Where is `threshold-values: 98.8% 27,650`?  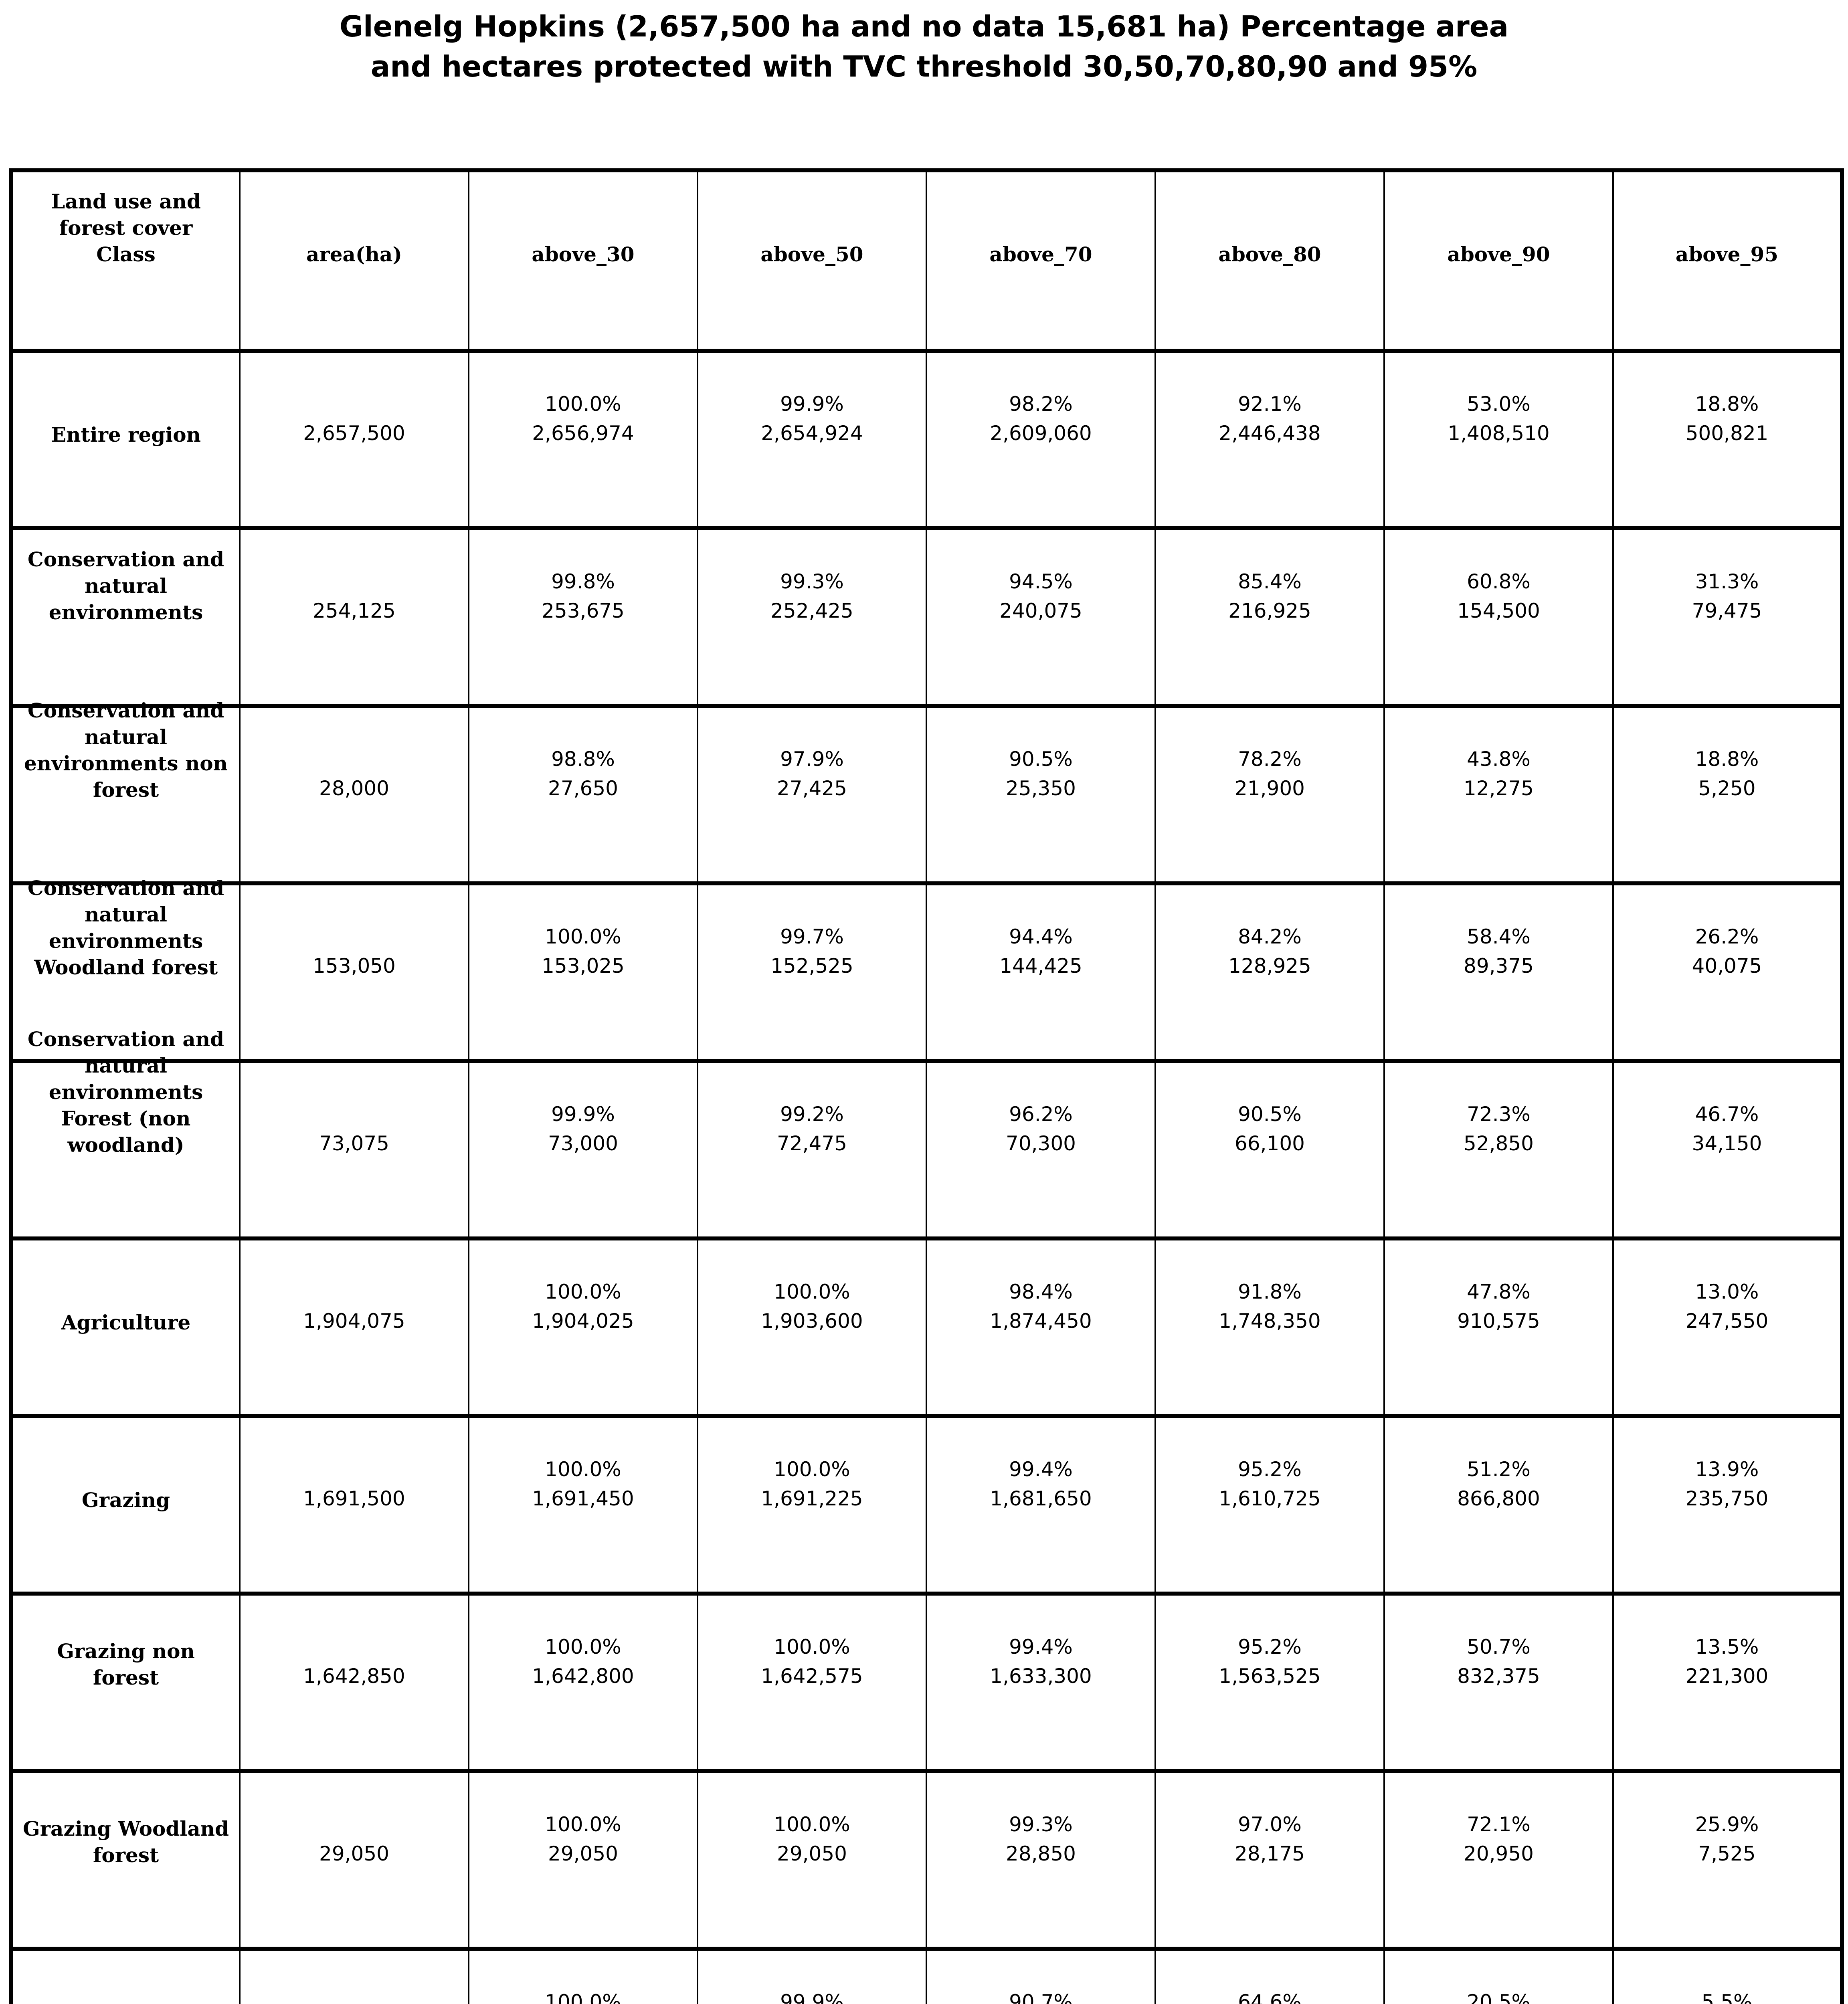 threshold-values: 98.8% 27,650 is located at coordinates (583, 774).